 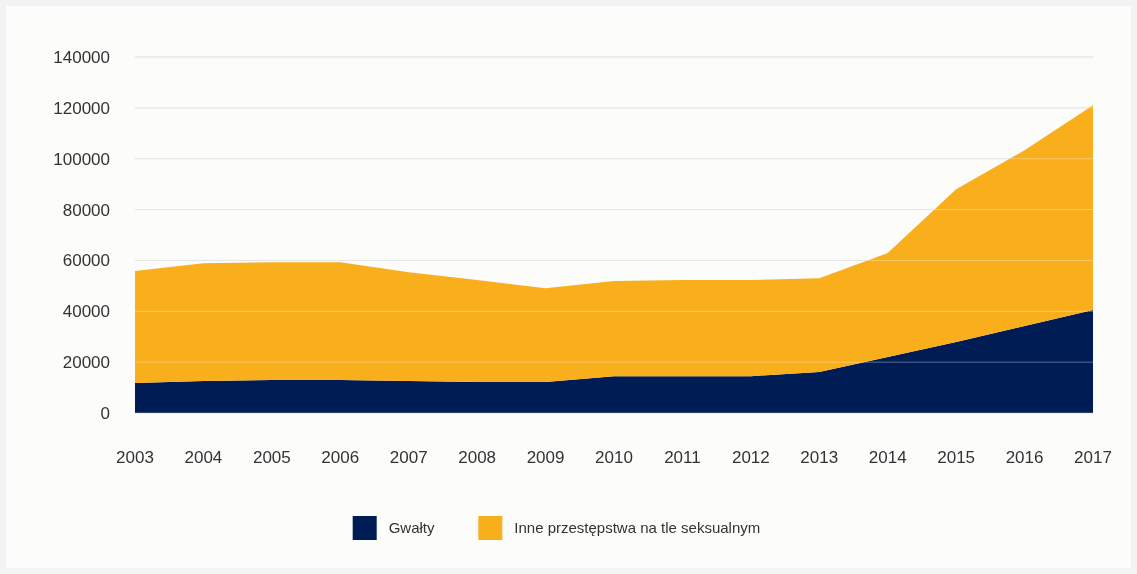 What do you see at coordinates (86, 312) in the screenshot?
I see `y-tick-label: 40000` at bounding box center [86, 312].